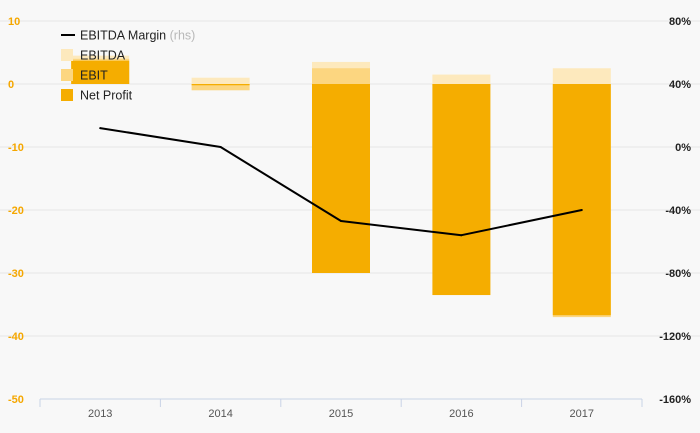 This screenshot has height=433, width=700. I want to click on ebitda-margin-point-2016, so click(461, 235).